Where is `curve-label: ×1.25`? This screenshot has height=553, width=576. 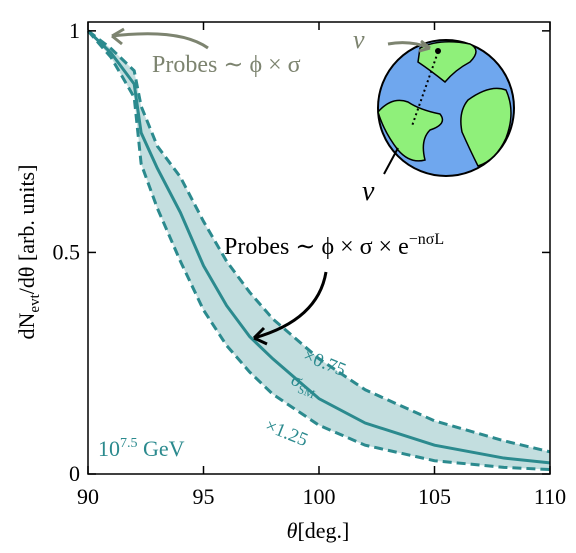
curve-label: ×1.25 is located at coordinates (286, 433).